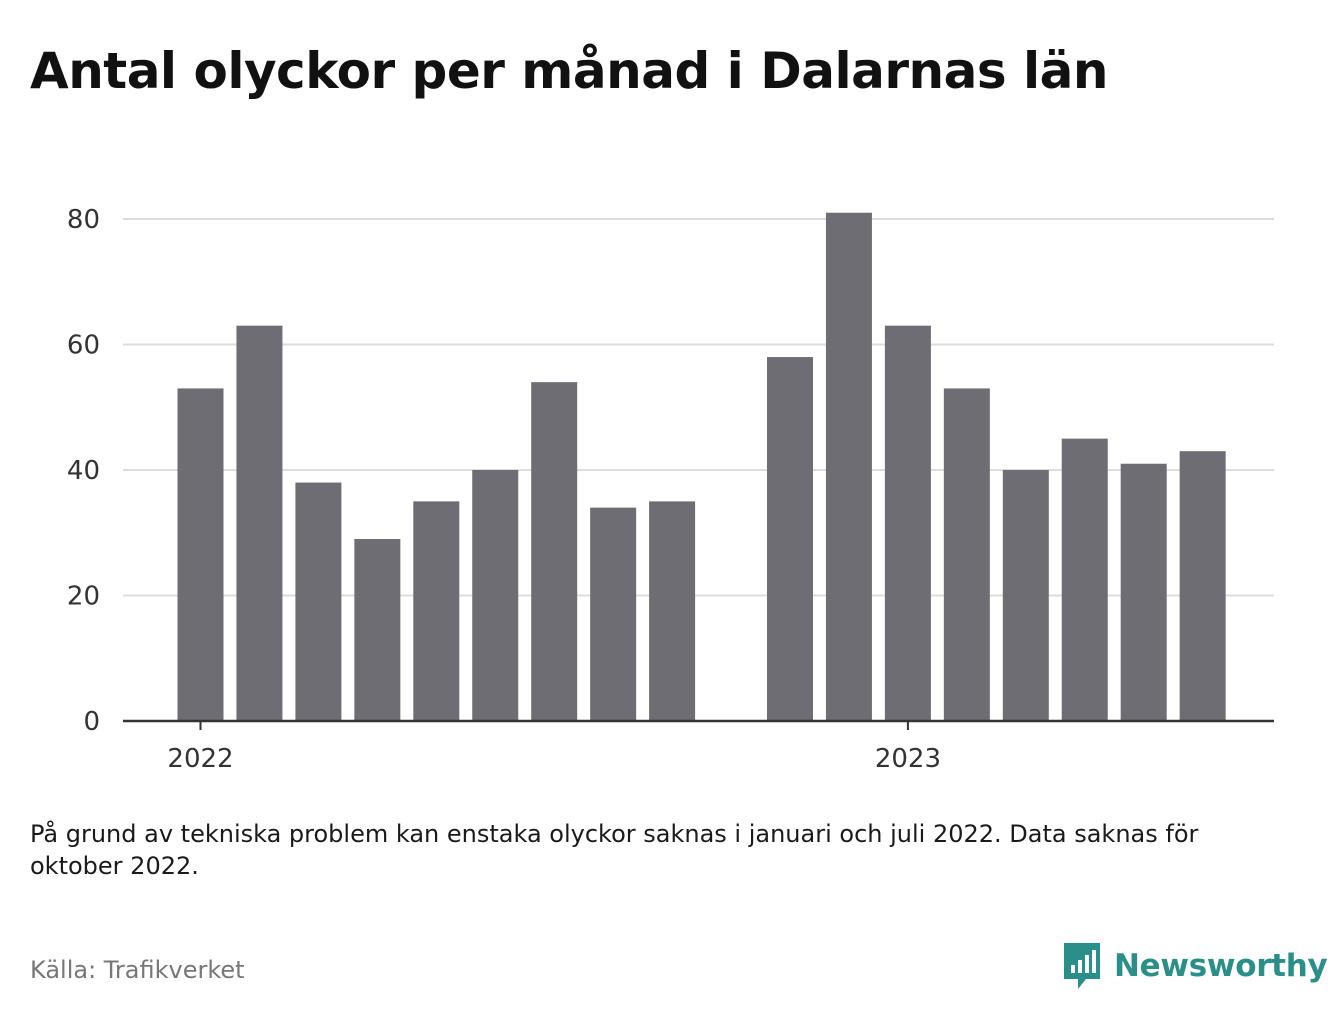 The width and height of the screenshot is (1340, 1020). What do you see at coordinates (91, 722) in the screenshot?
I see `y-tick-label: 0` at bounding box center [91, 722].